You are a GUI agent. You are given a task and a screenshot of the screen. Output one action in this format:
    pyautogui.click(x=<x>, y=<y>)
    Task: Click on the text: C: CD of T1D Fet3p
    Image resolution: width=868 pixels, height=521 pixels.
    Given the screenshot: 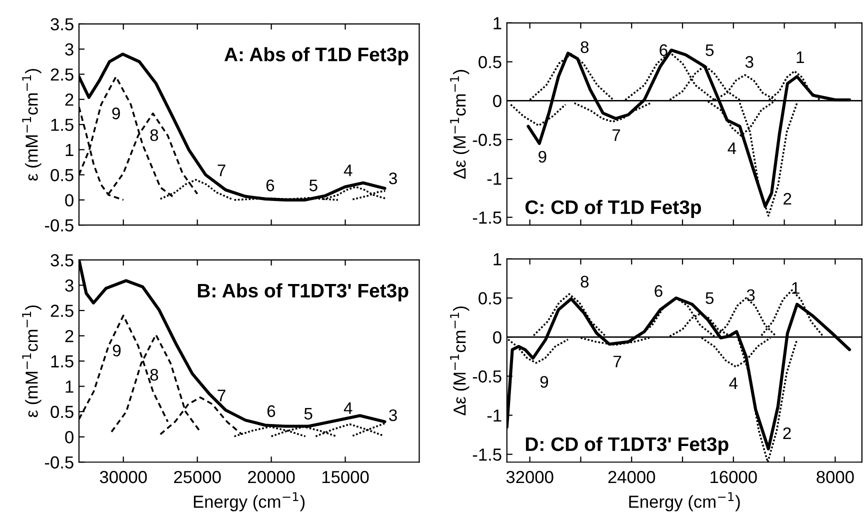 What is the action you would take?
    pyautogui.click(x=613, y=209)
    